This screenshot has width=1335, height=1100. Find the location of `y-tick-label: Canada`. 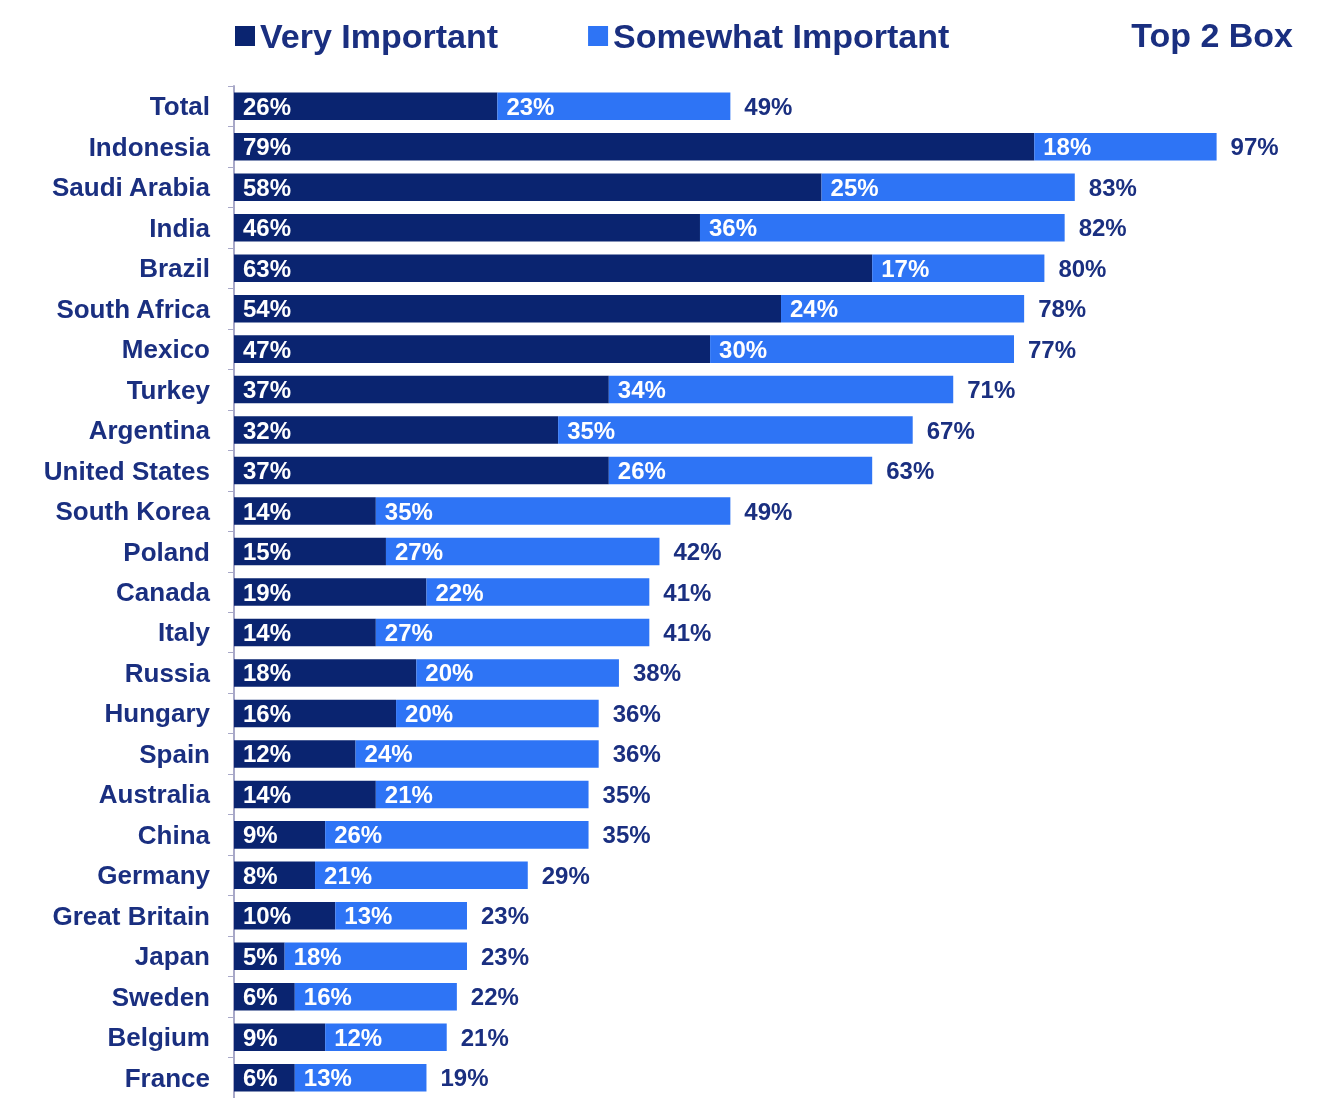

y-tick-label: Canada is located at coordinates (163, 592).